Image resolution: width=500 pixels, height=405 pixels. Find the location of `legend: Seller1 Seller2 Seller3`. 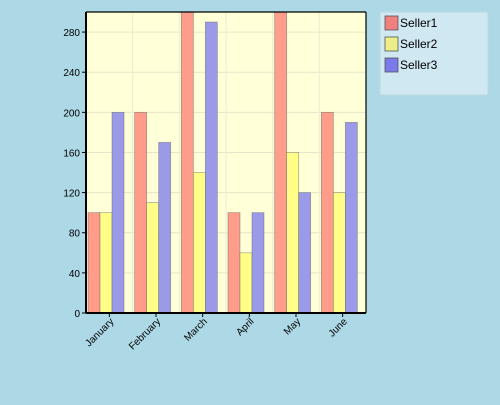

legend: Seller1 Seller2 Seller3 is located at coordinates (434, 53).